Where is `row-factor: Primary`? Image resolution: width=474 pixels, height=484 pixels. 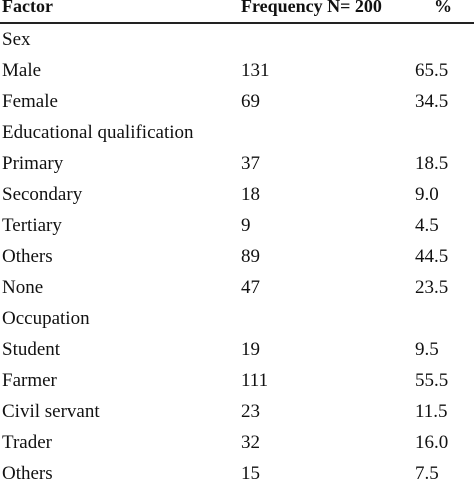 row-factor: Primary is located at coordinates (33, 163).